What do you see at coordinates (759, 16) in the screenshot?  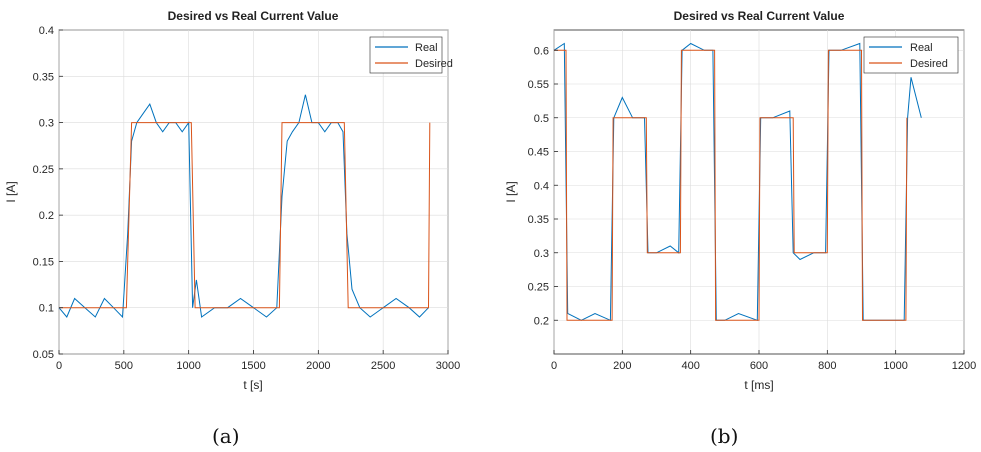 I see `chart-b-title: Desired vs Real Current Value` at bounding box center [759, 16].